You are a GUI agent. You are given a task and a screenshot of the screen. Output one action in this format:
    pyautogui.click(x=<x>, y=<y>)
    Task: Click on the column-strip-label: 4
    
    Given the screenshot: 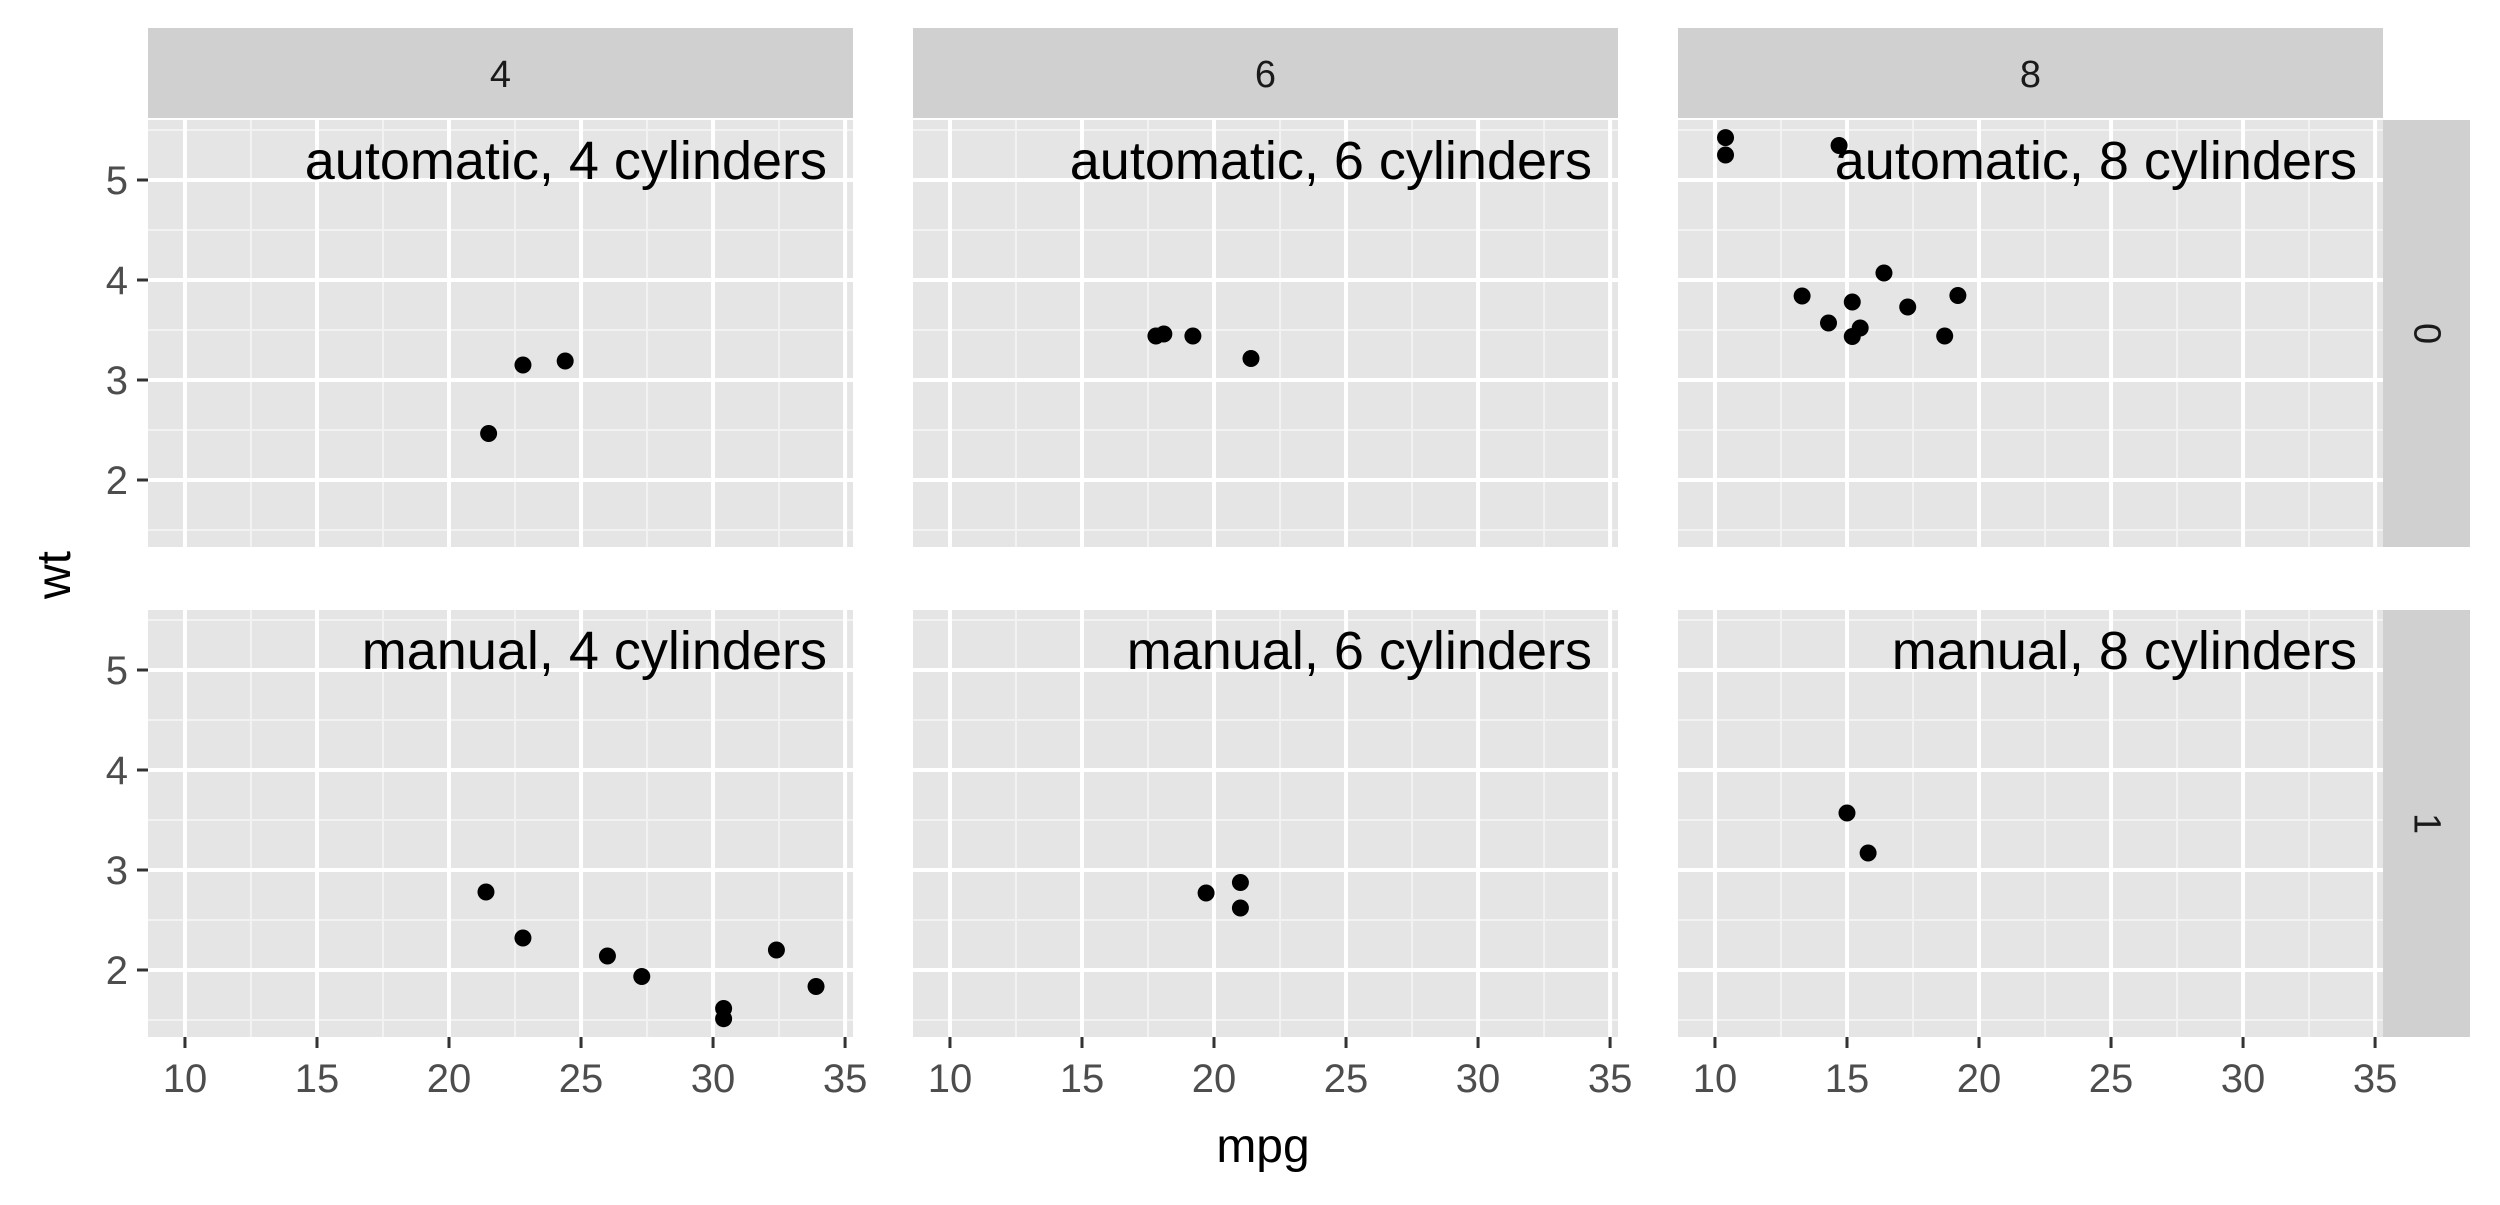 What is the action you would take?
    pyautogui.click(x=500, y=75)
    